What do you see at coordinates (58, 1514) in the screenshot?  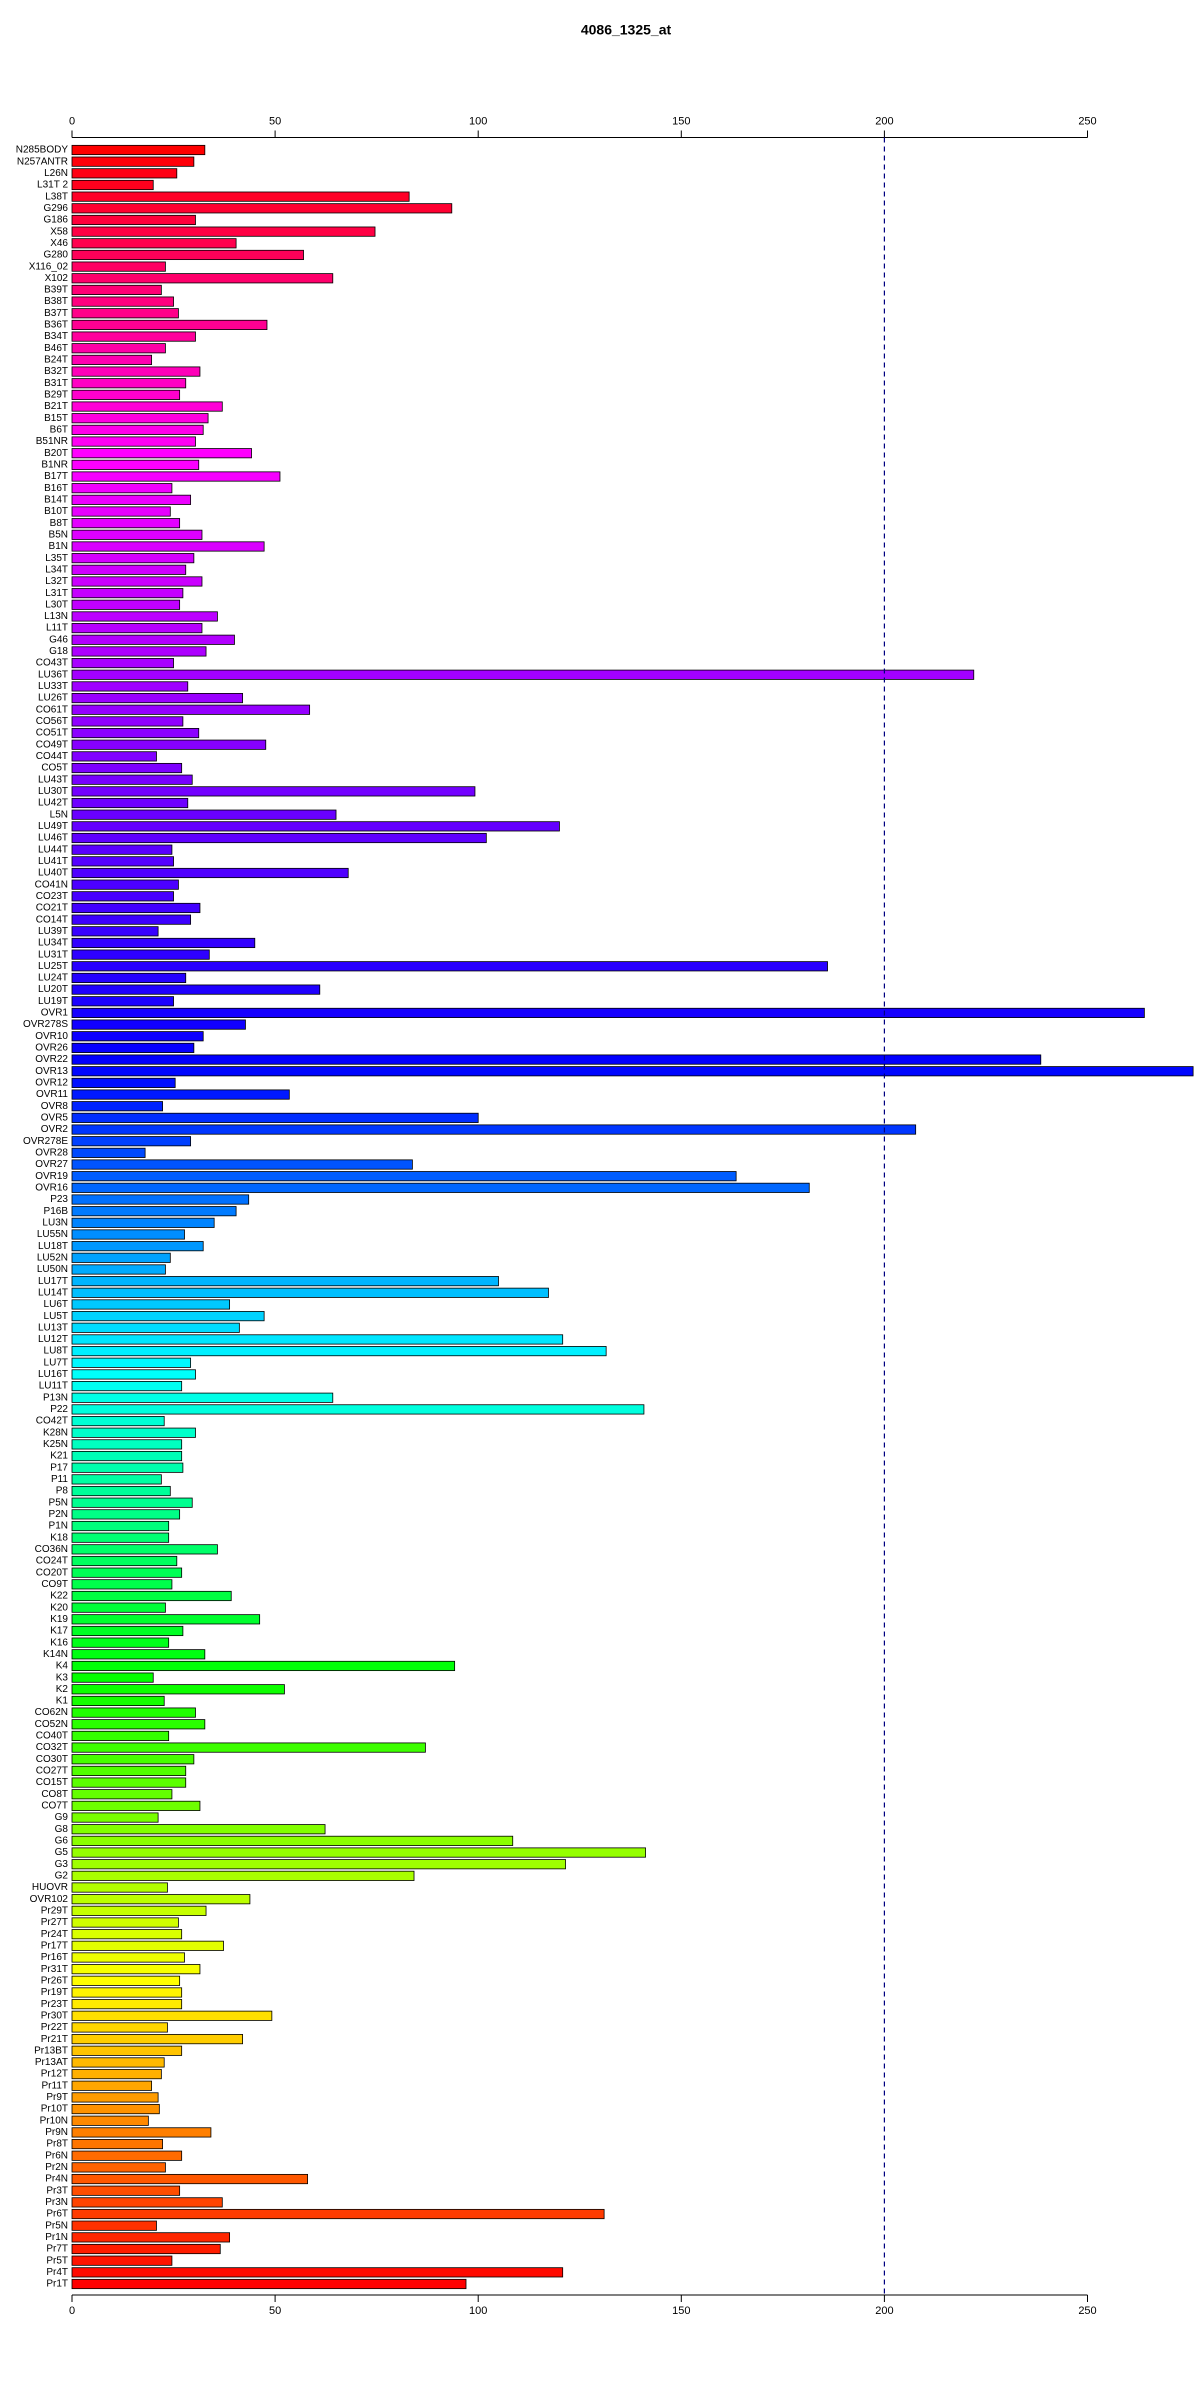 I see `y-tick-label: P2N` at bounding box center [58, 1514].